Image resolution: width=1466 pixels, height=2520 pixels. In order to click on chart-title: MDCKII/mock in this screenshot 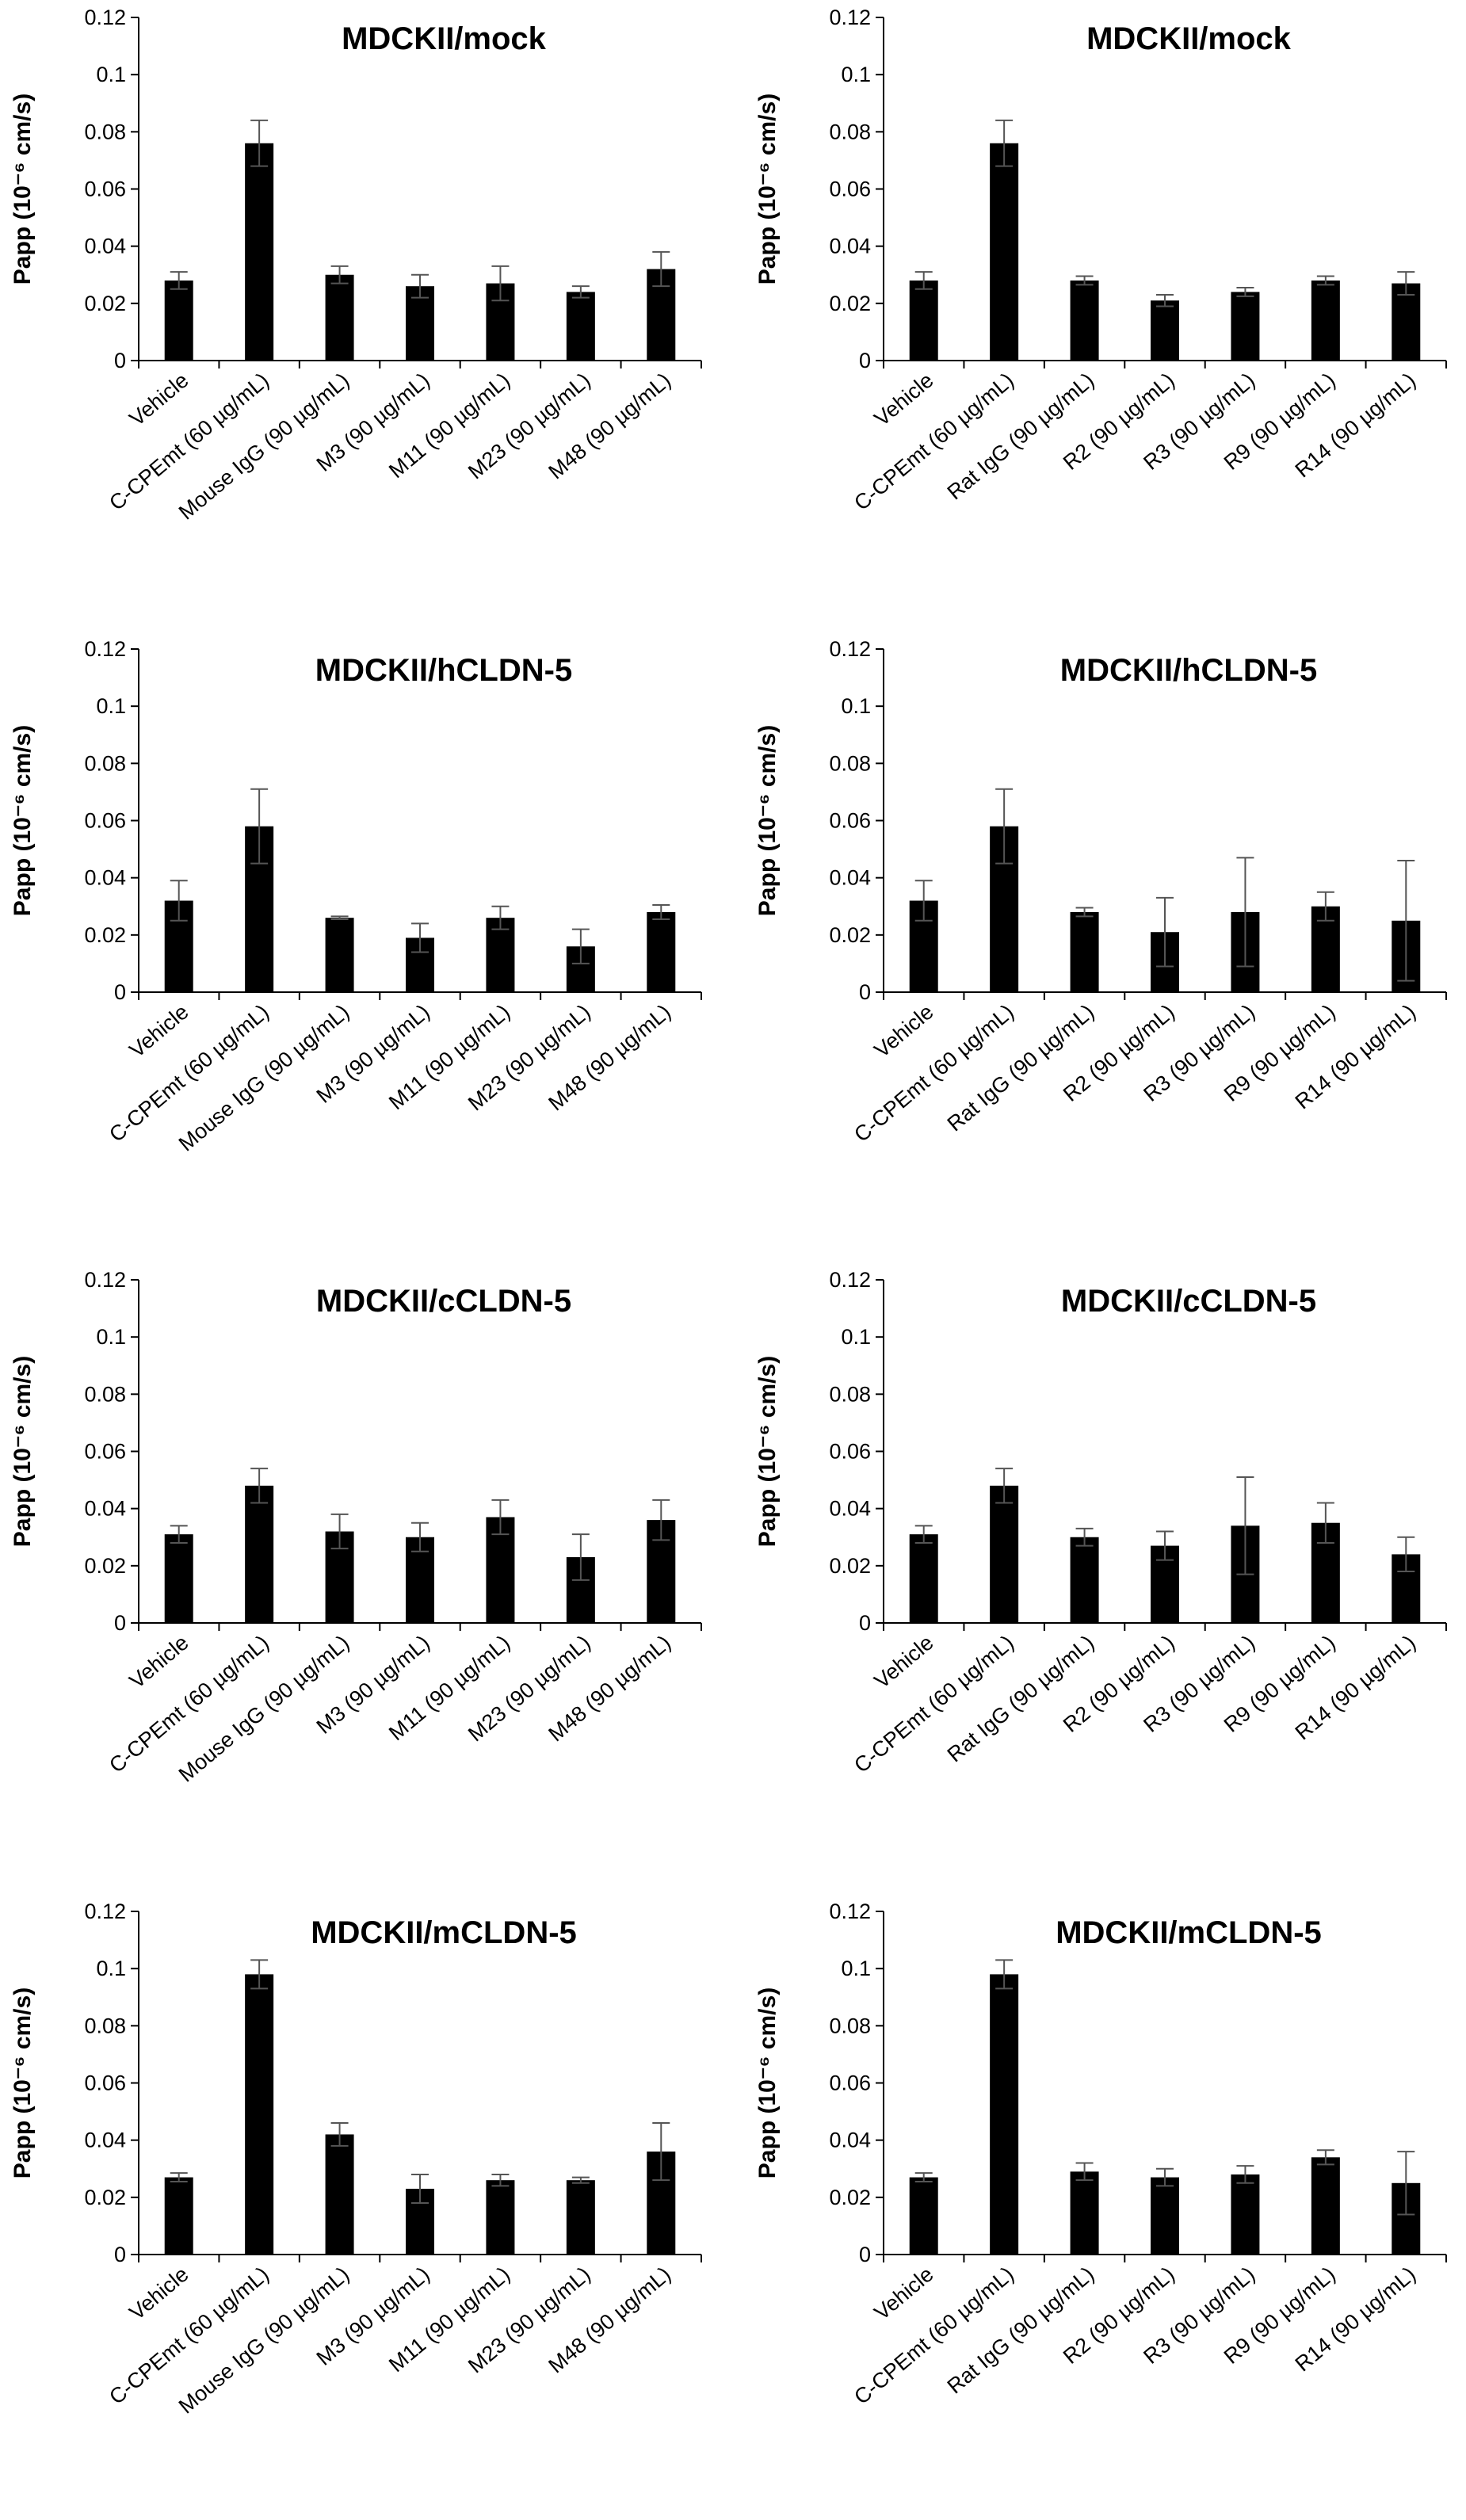, I will do `click(1189, 38)`.